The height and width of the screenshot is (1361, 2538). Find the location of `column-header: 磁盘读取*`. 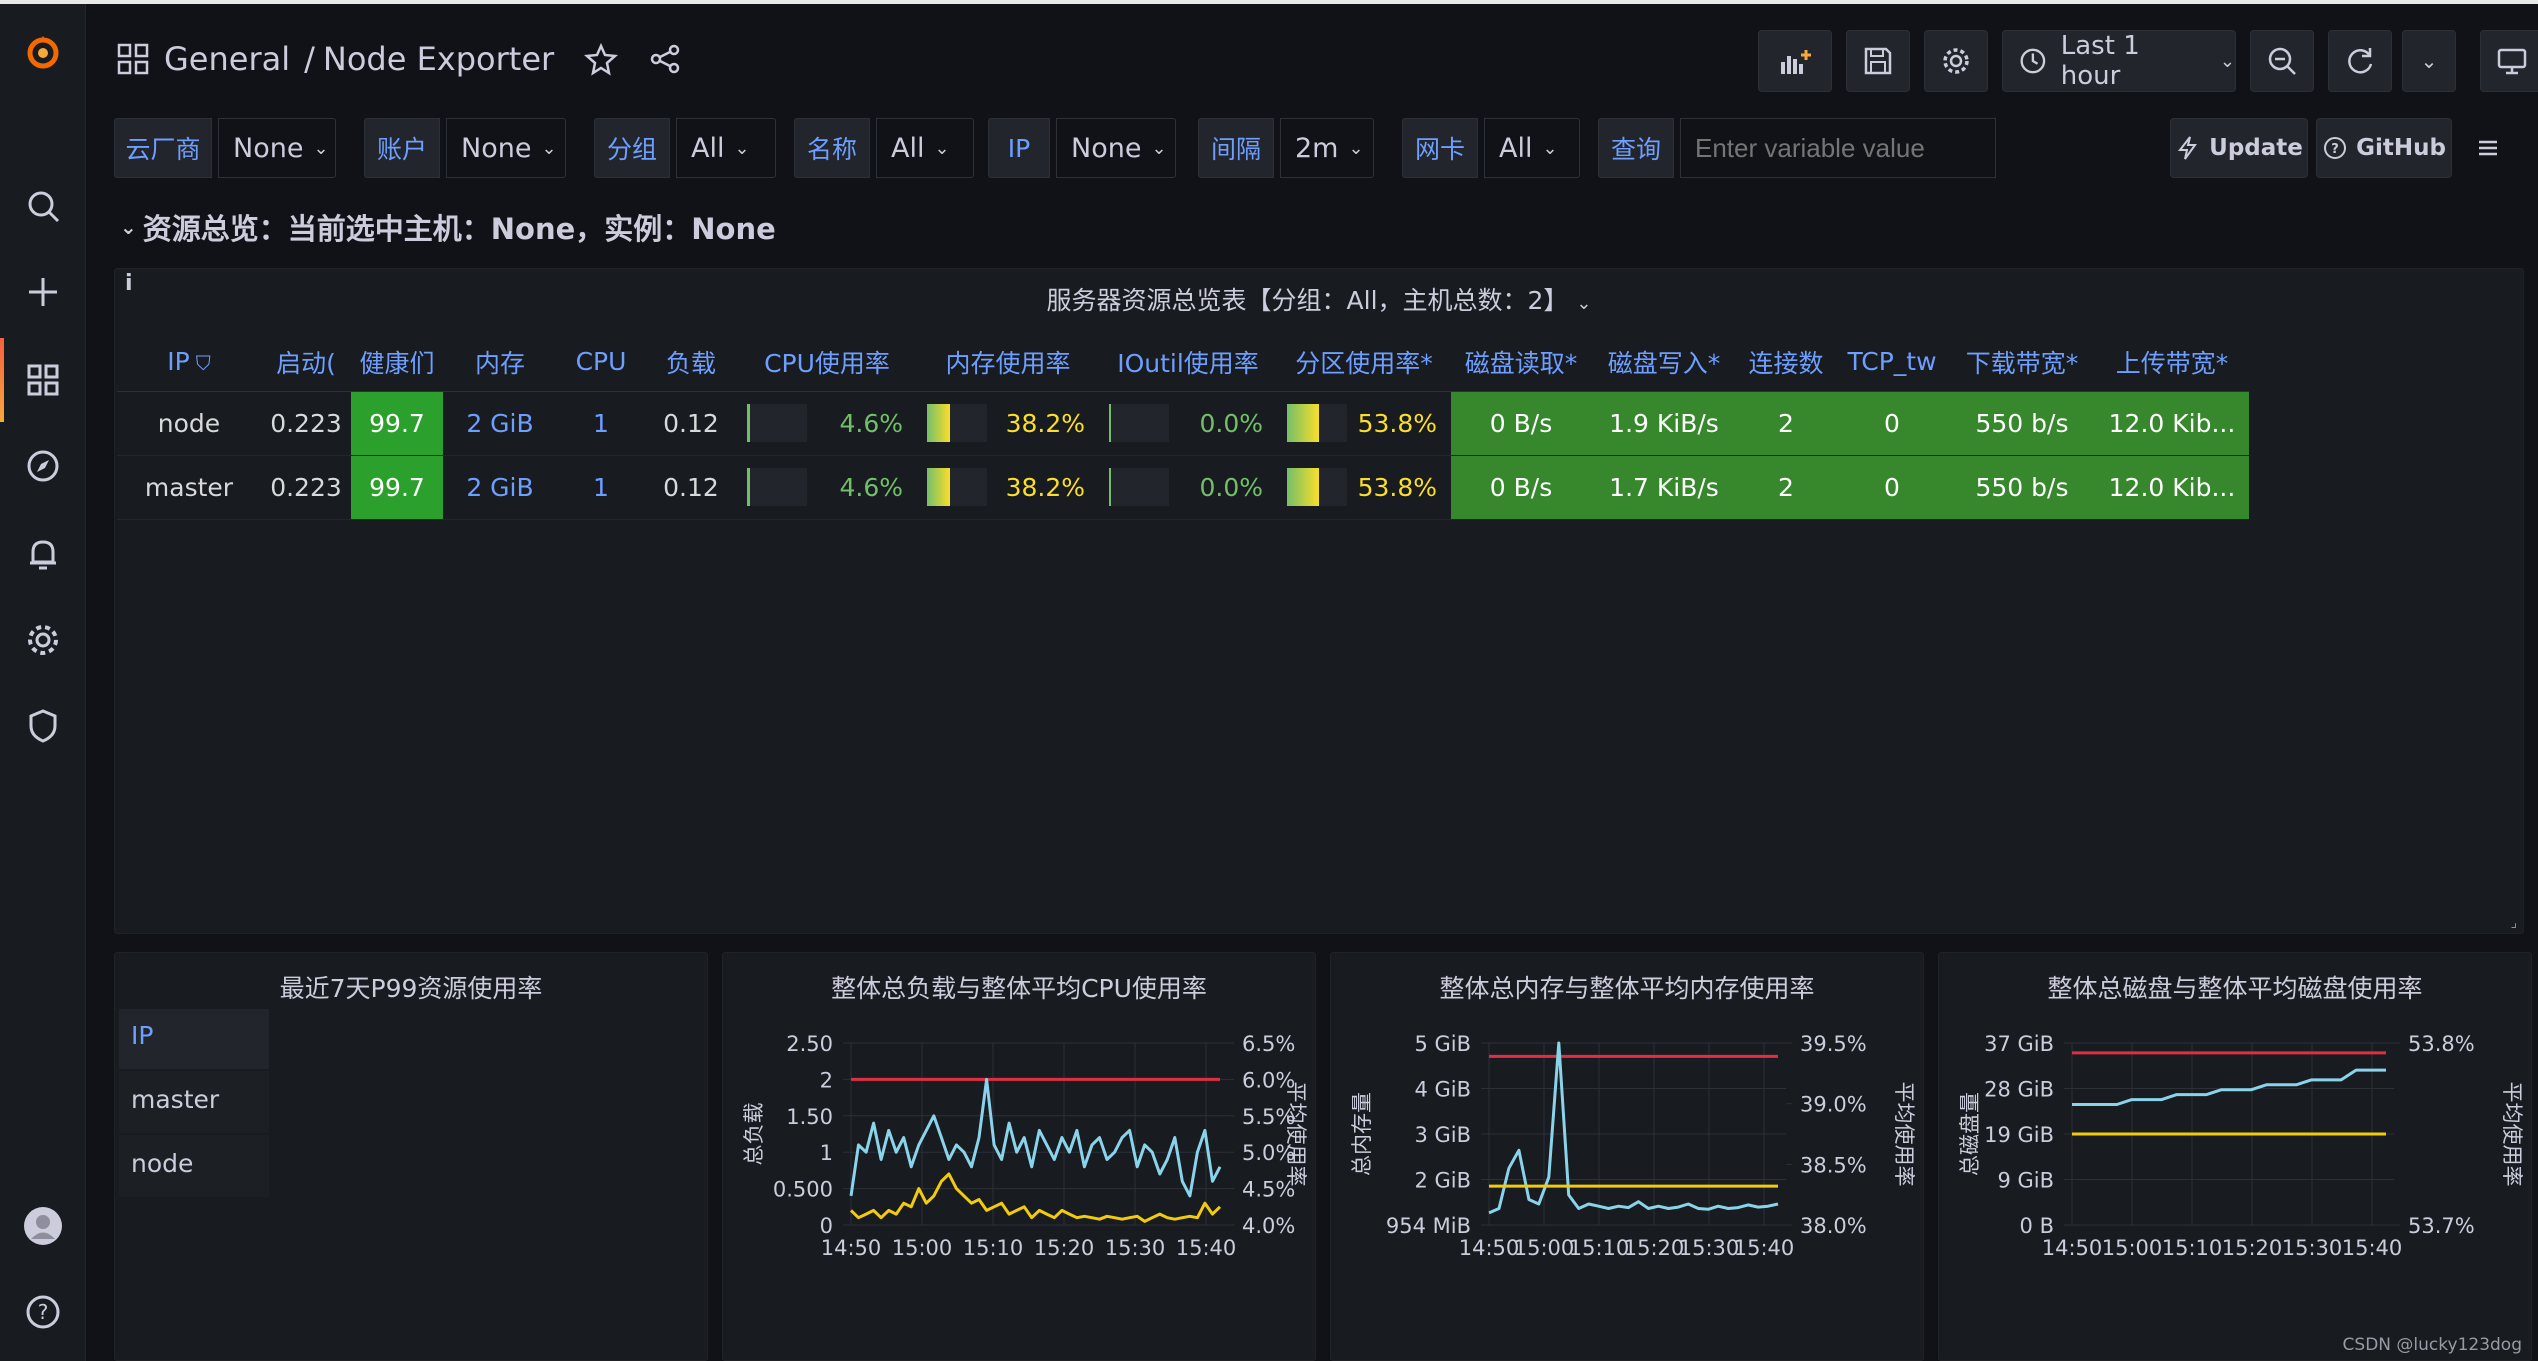

column-header: 磁盘读取* is located at coordinates (1521, 362).